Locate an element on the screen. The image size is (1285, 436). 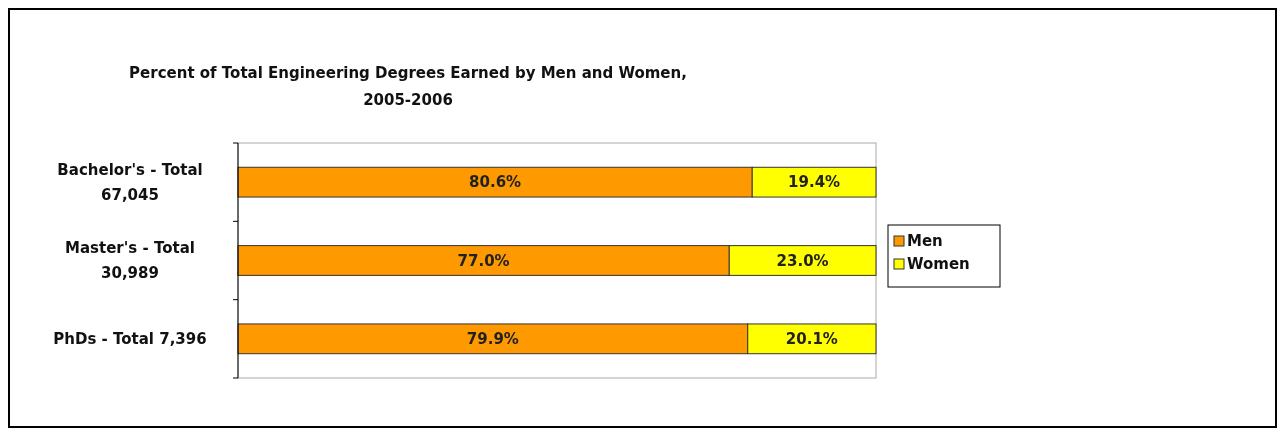
chart-title: Percent of Total Engineering Degrees Earned by Men and Women, 2005-2006 is located at coordinates (408, 86).